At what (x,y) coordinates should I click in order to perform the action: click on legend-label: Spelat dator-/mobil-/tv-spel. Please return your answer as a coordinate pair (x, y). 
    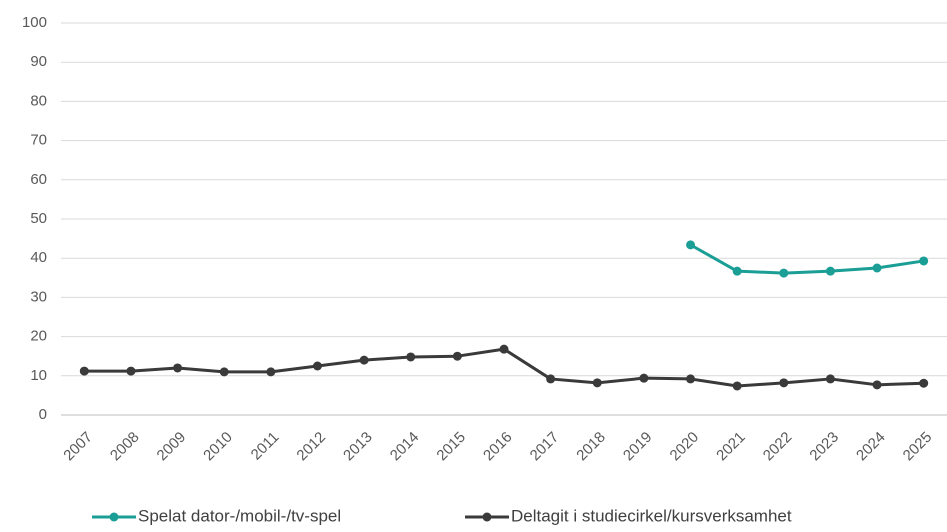
    Looking at the image, I should click on (239, 515).